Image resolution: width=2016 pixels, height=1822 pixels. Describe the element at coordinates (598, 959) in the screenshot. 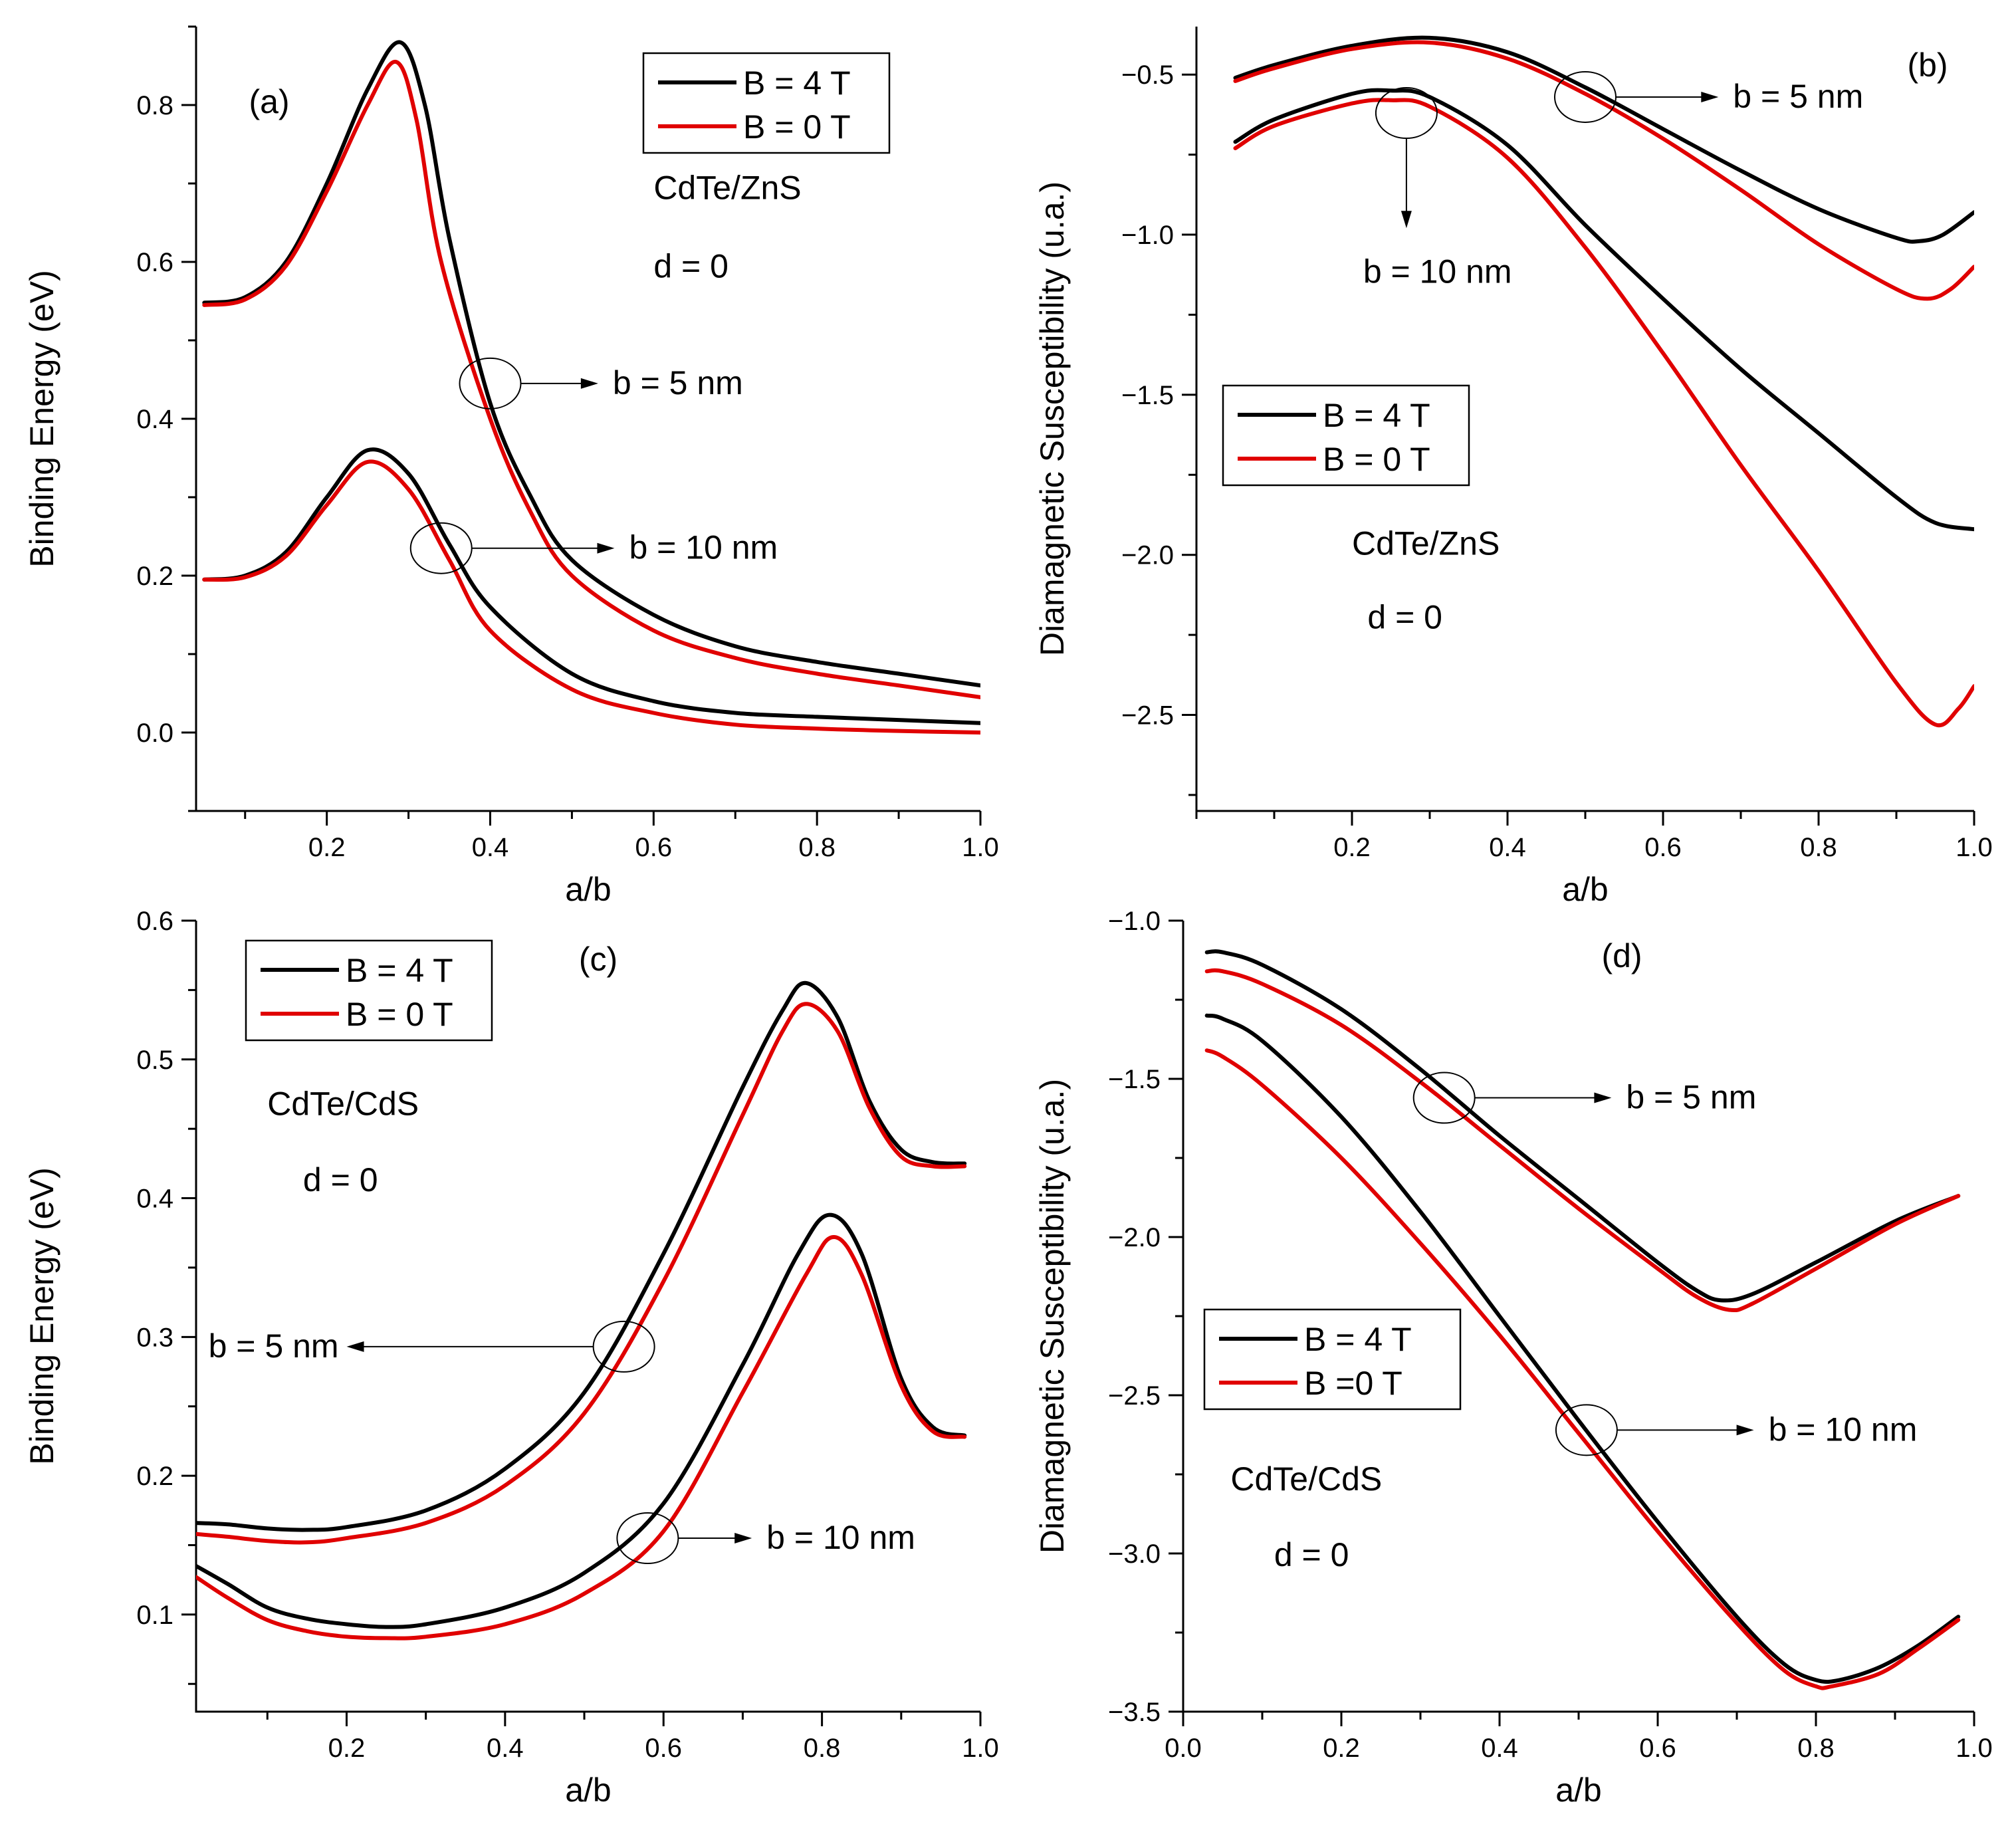

I see `panel-label: (c)` at that location.